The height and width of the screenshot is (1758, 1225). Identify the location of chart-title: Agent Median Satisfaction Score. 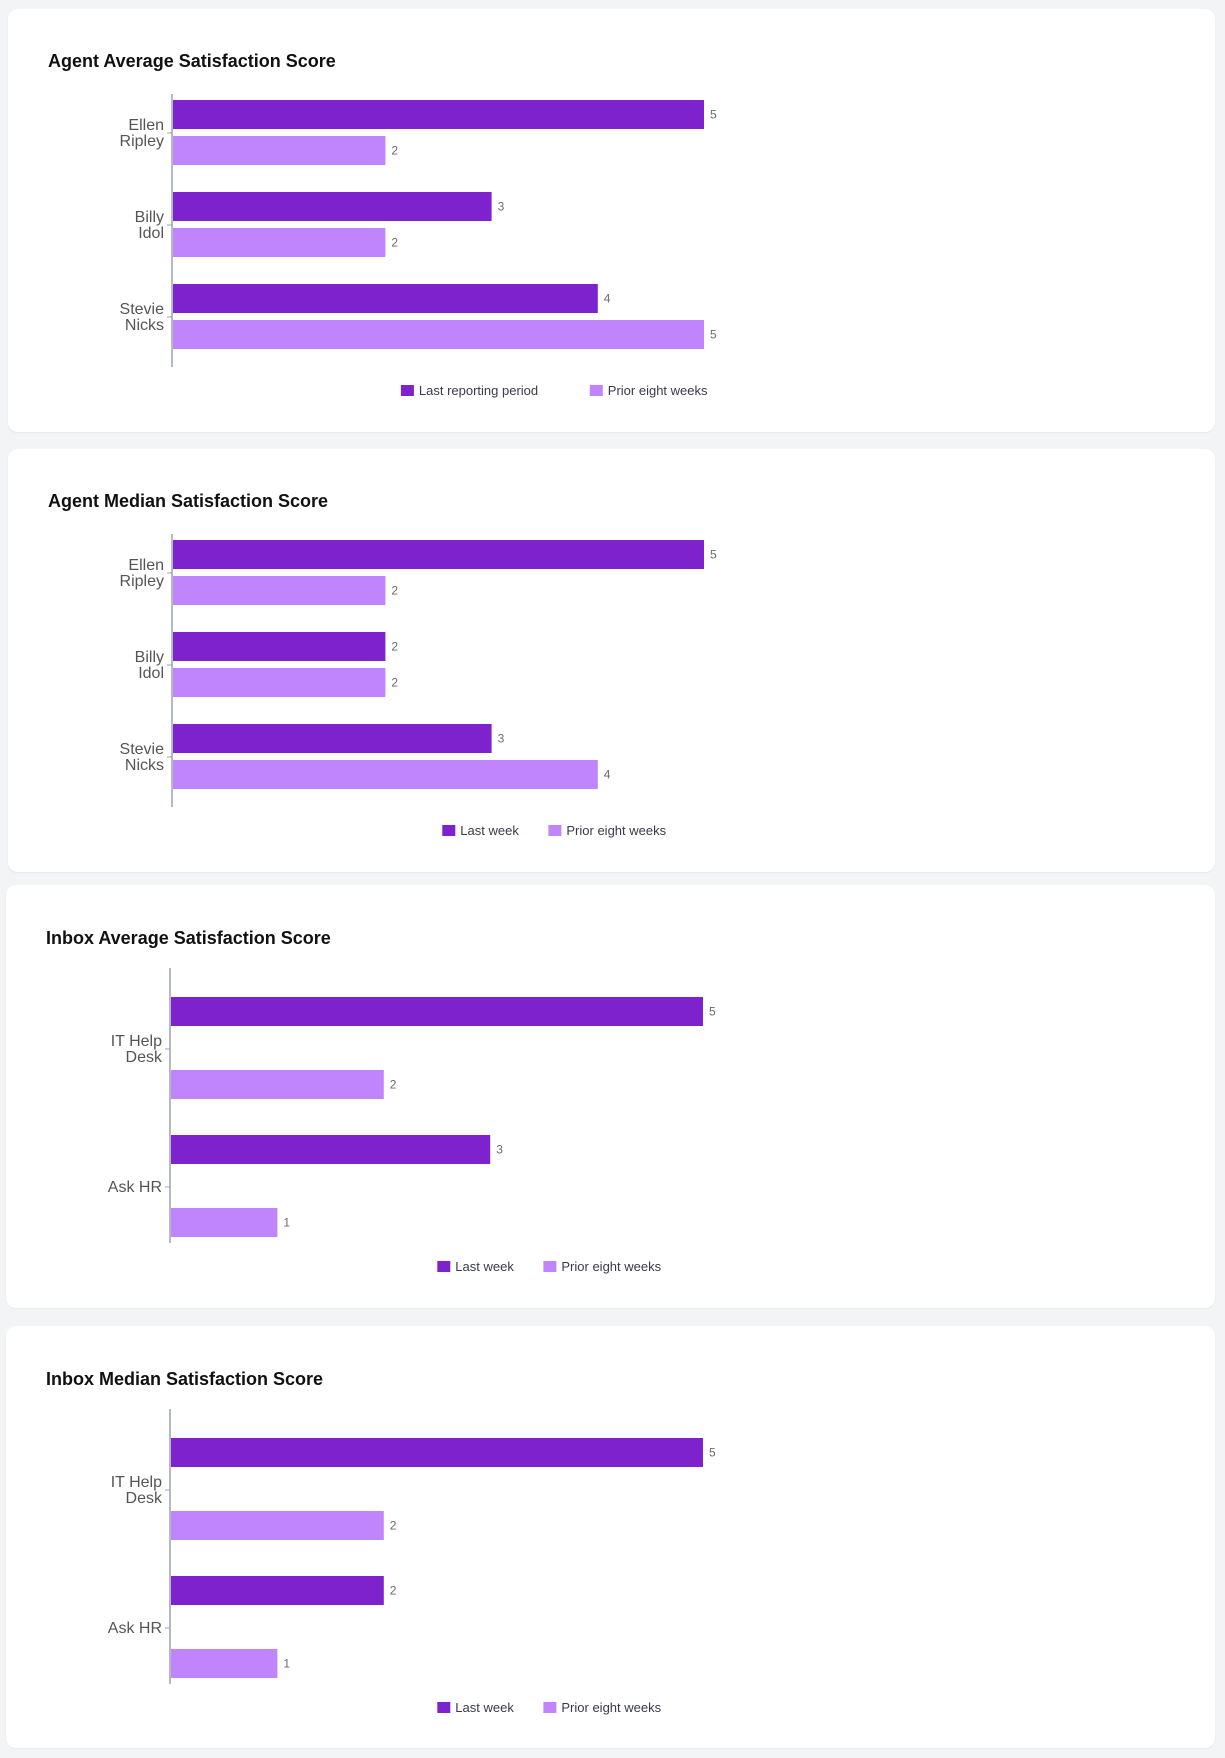
(188, 501).